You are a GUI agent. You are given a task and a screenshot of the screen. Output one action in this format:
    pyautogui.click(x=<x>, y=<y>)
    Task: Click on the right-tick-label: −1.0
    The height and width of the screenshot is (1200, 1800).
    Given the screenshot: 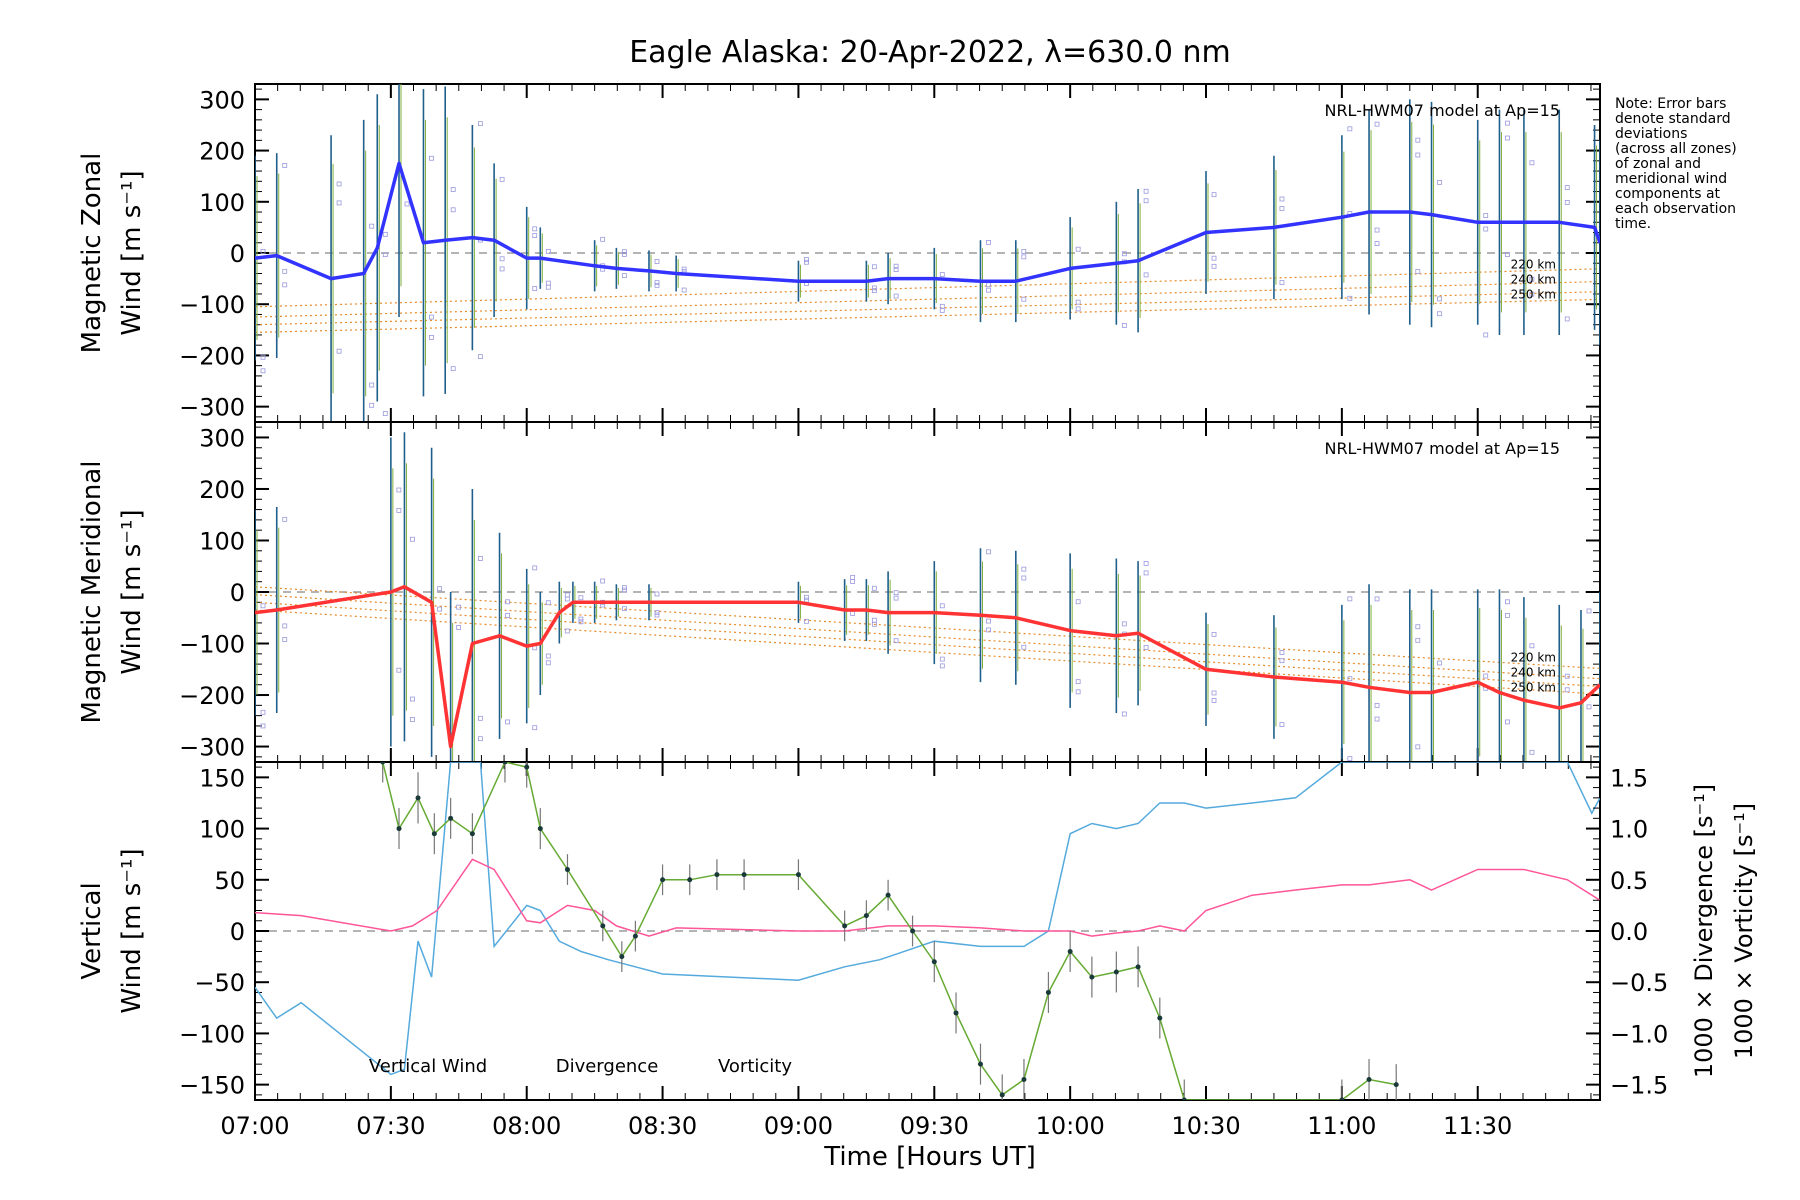 What is the action you would take?
    pyautogui.click(x=1639, y=1034)
    